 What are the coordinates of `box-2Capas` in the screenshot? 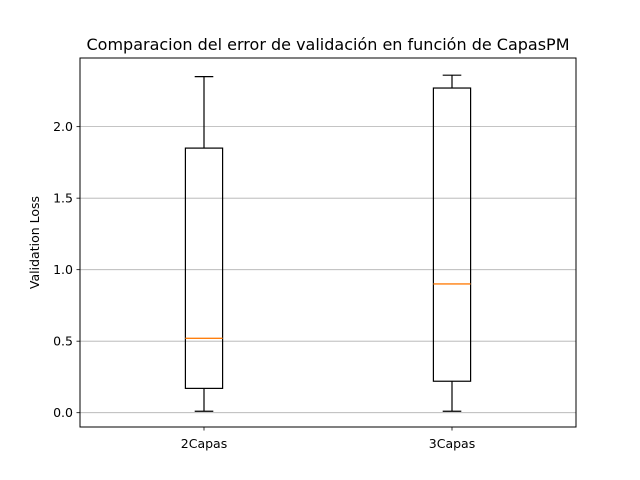 It's located at (204, 243).